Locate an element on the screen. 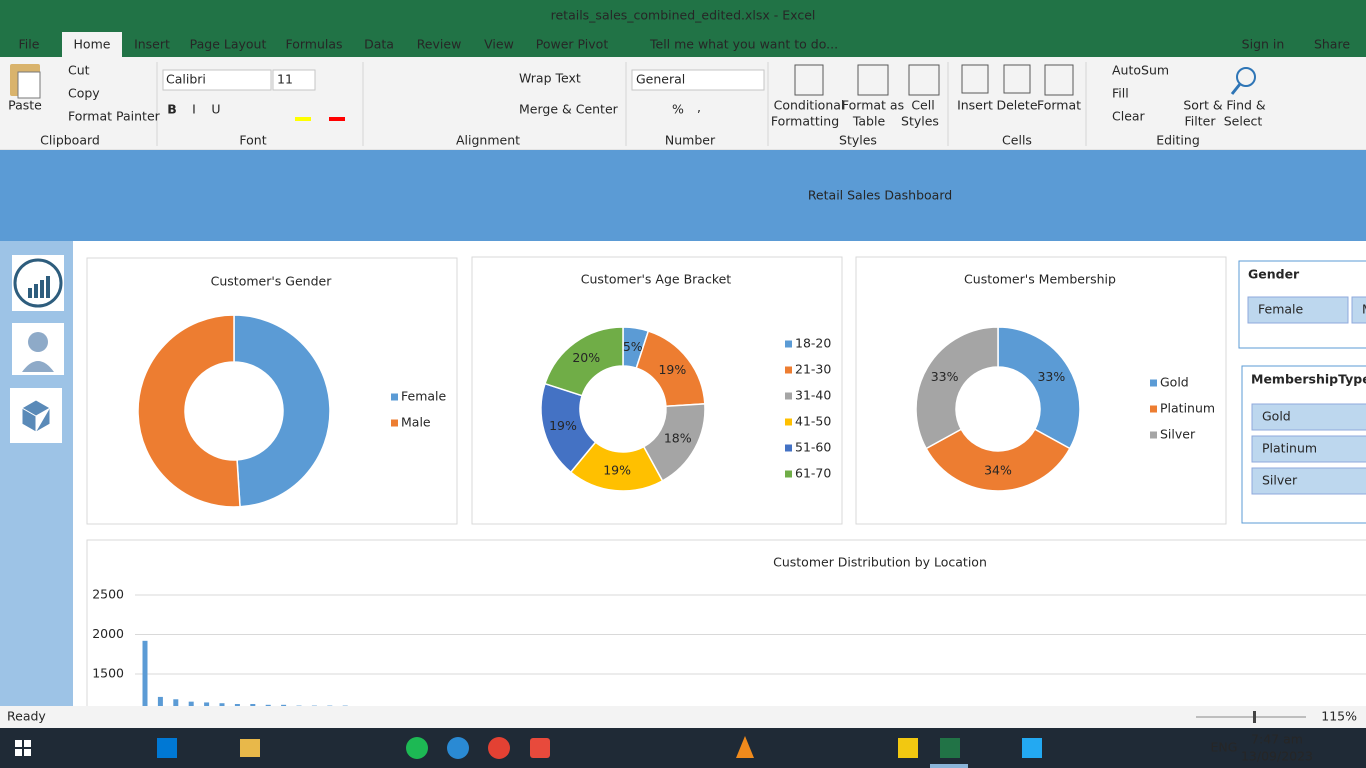  ribbon-tab: Insert is located at coordinates (152, 44).